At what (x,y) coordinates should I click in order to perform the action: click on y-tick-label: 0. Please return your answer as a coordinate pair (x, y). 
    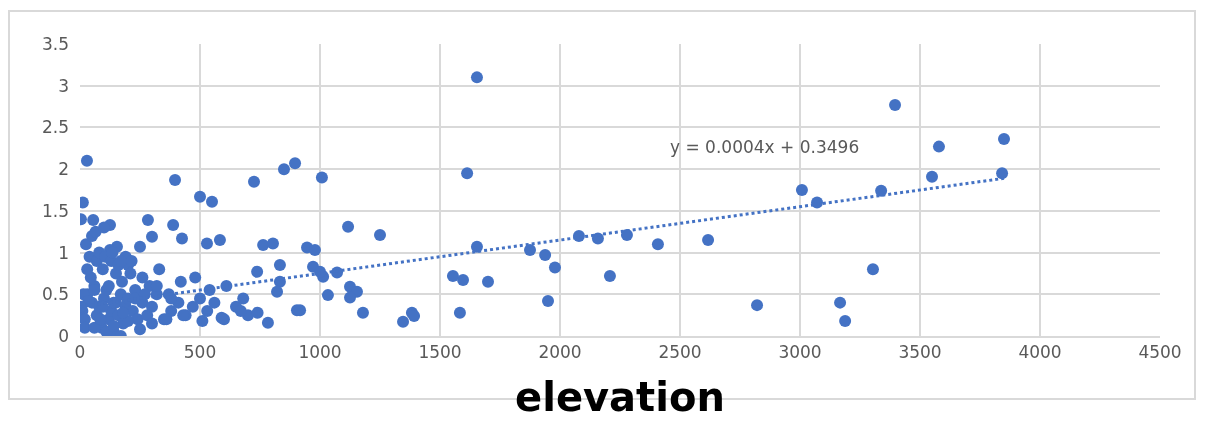
    Looking at the image, I should click on (63, 335).